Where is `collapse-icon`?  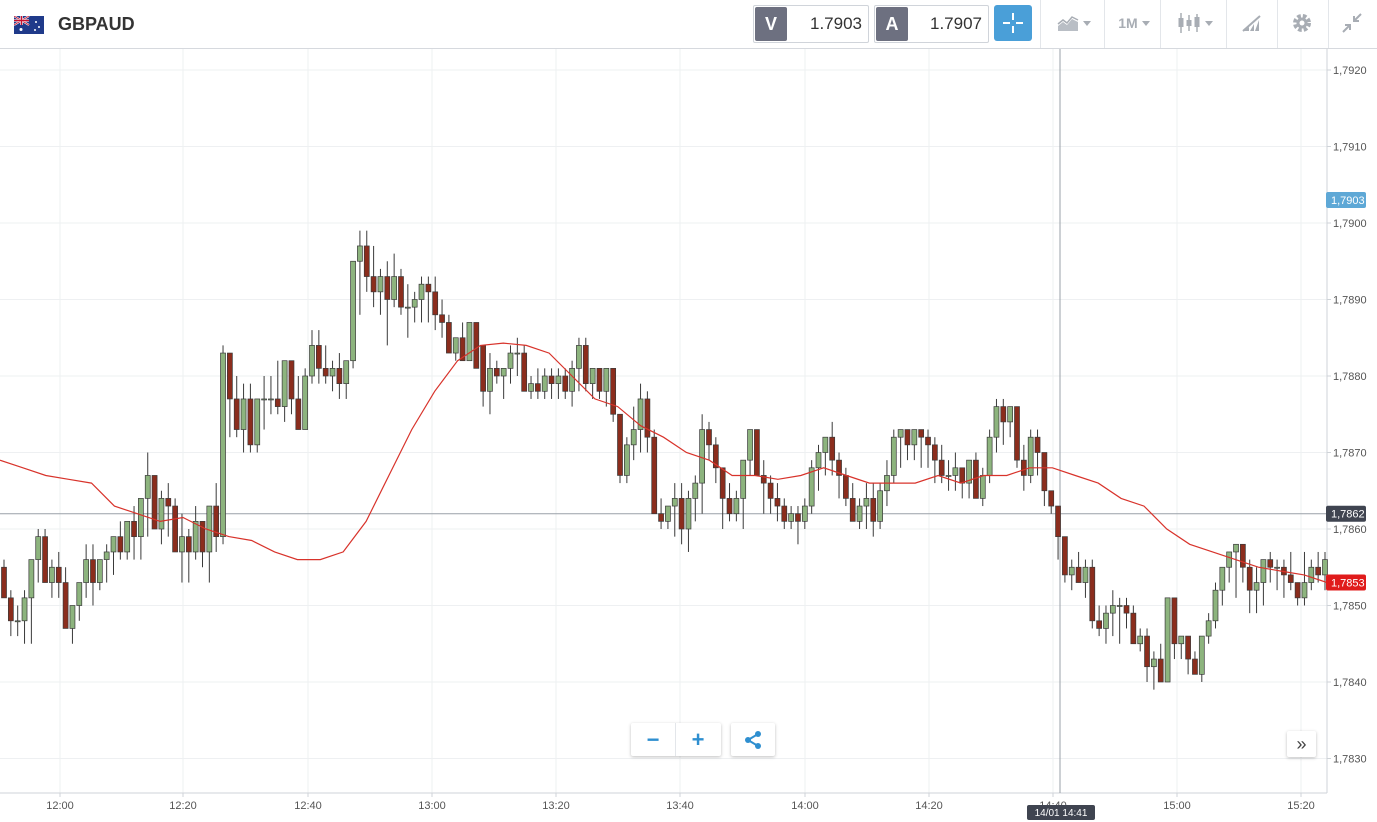
collapse-icon is located at coordinates (1352, 23).